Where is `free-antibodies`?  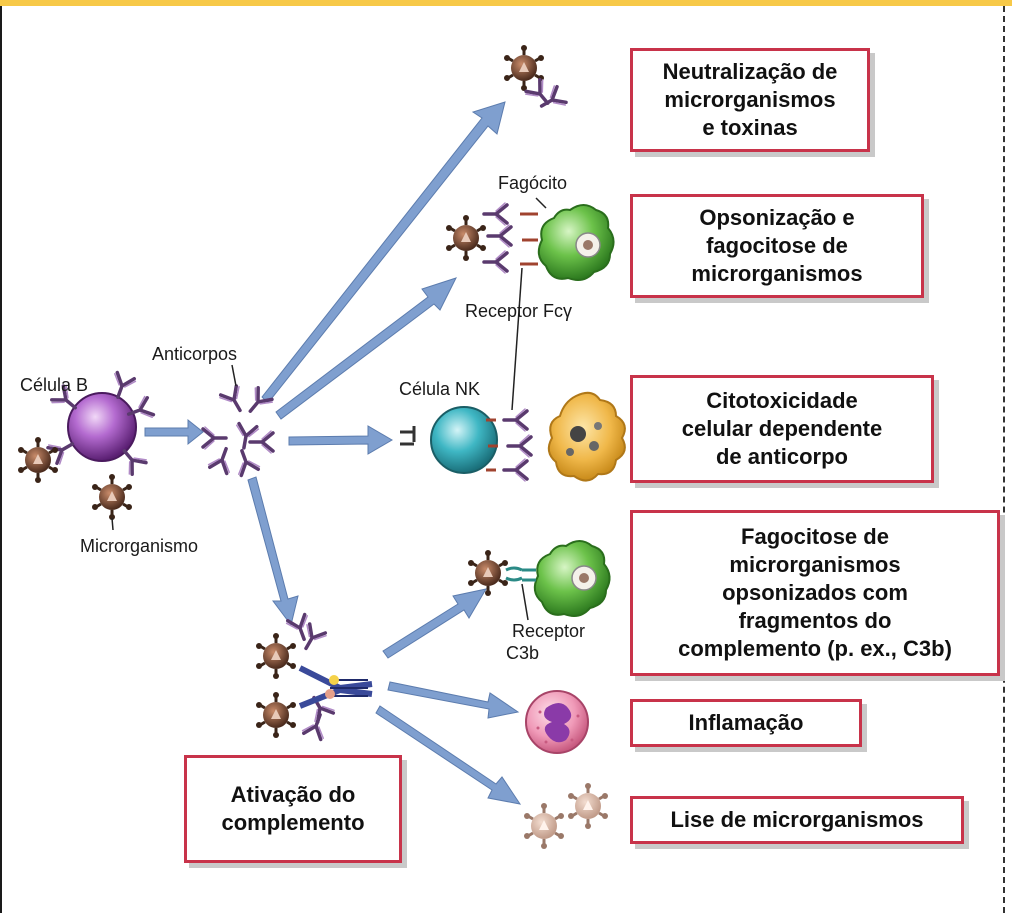
free-antibodies is located at coordinates (238, 430).